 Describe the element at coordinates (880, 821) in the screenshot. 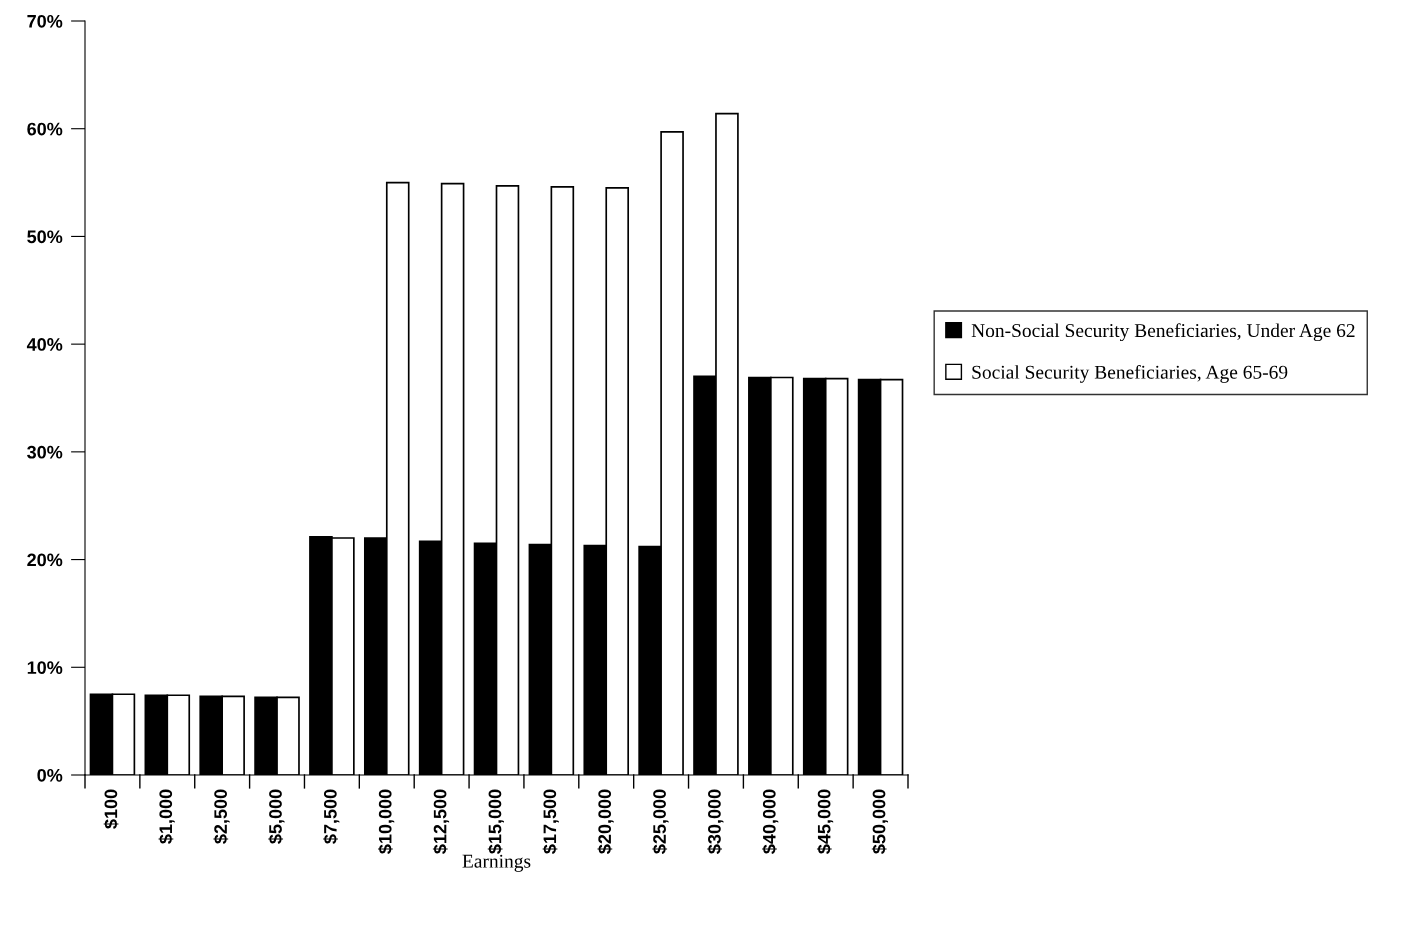

I see `x-tick-label: $50,000` at that location.